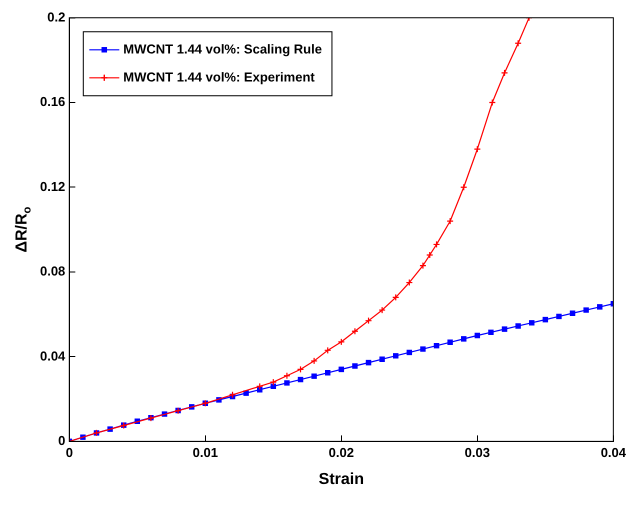 Image resolution: width=636 pixels, height=511 pixels. I want to click on y-tick-label: 0.2, so click(56, 16).